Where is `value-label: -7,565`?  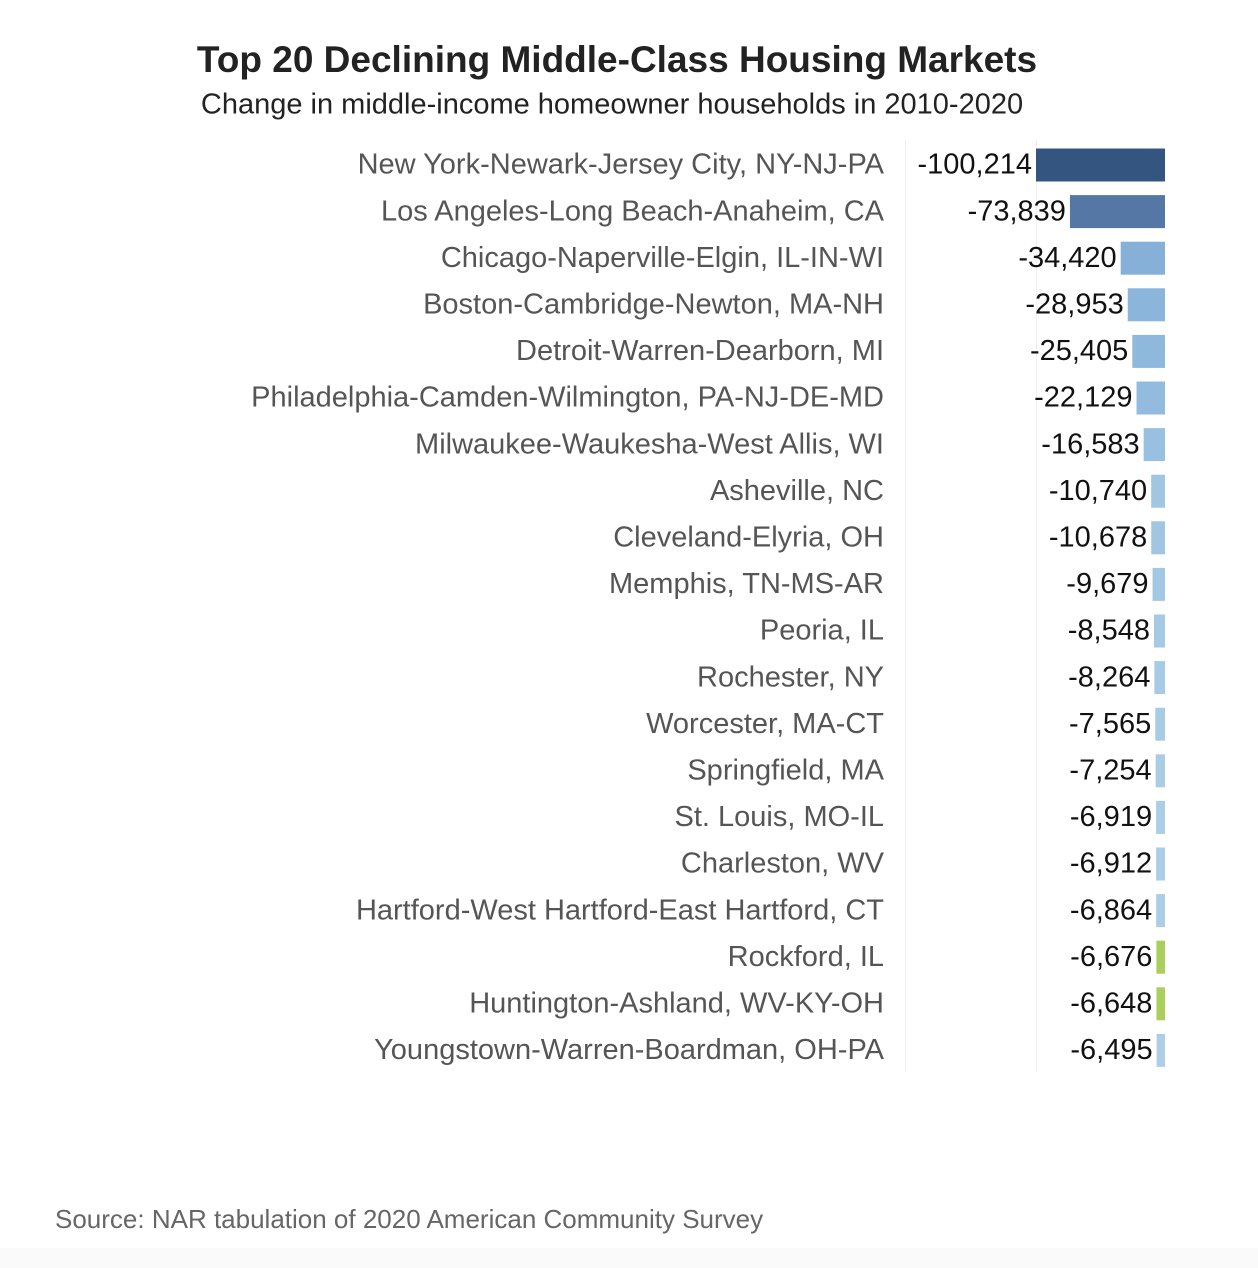 value-label: -7,565 is located at coordinates (1110, 724).